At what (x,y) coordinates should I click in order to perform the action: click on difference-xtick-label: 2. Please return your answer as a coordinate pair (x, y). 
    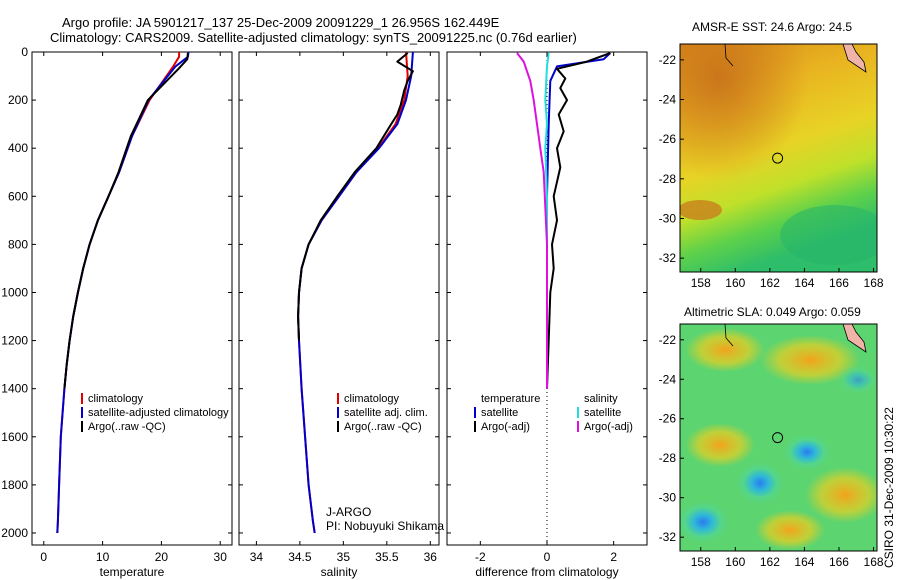
    Looking at the image, I should click on (613, 557).